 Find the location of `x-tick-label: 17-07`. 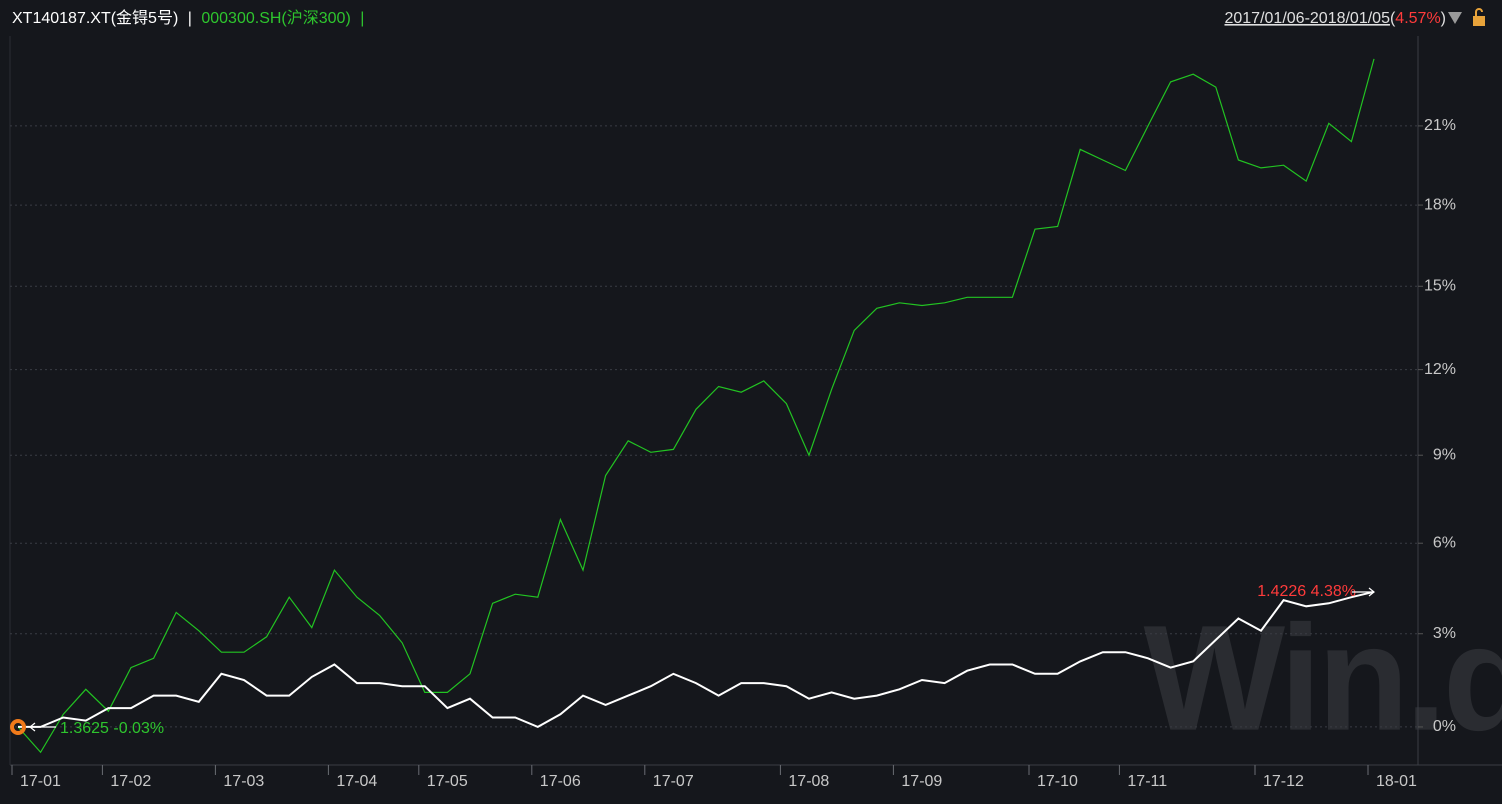

x-tick-label: 17-07 is located at coordinates (673, 781).